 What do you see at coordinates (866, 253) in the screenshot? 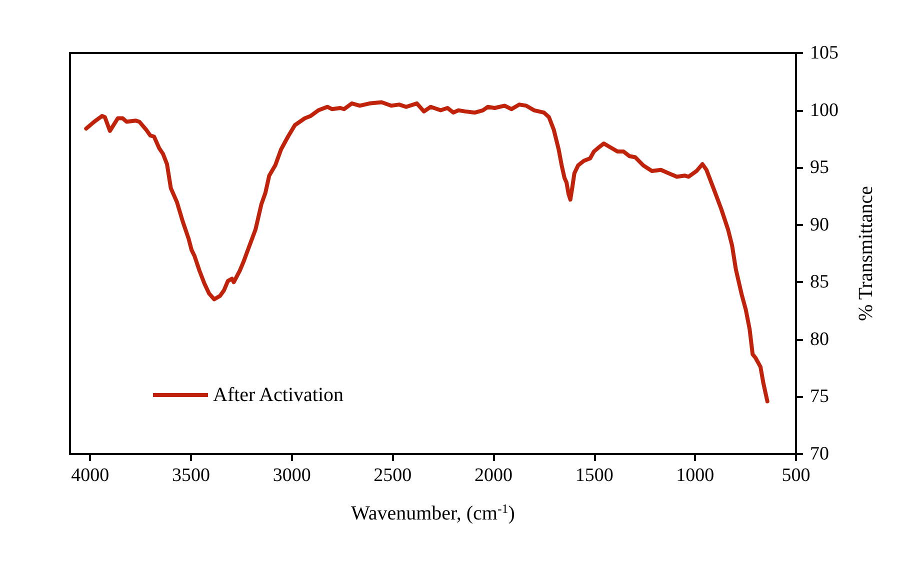
I see `y-axis-title: % Transmittance` at bounding box center [866, 253].